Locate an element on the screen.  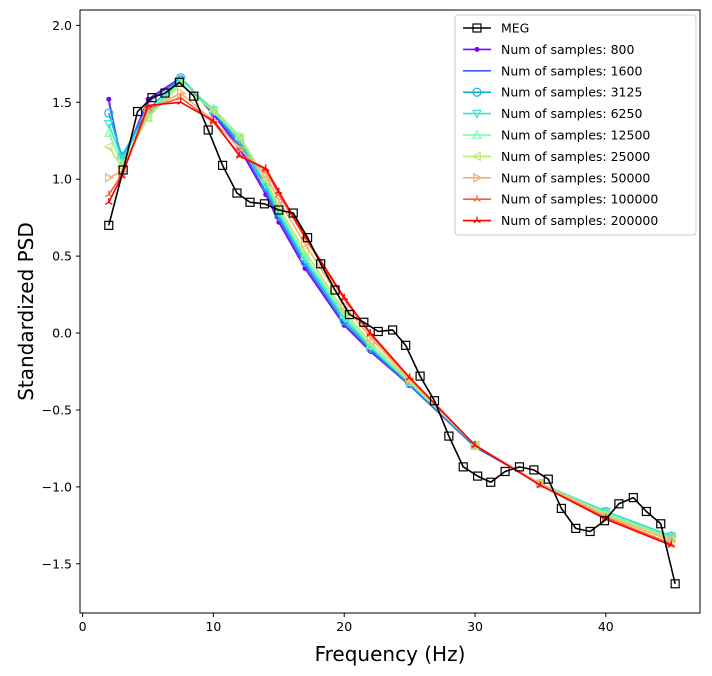
y-tick-label: −0.5 is located at coordinates (57, 409).